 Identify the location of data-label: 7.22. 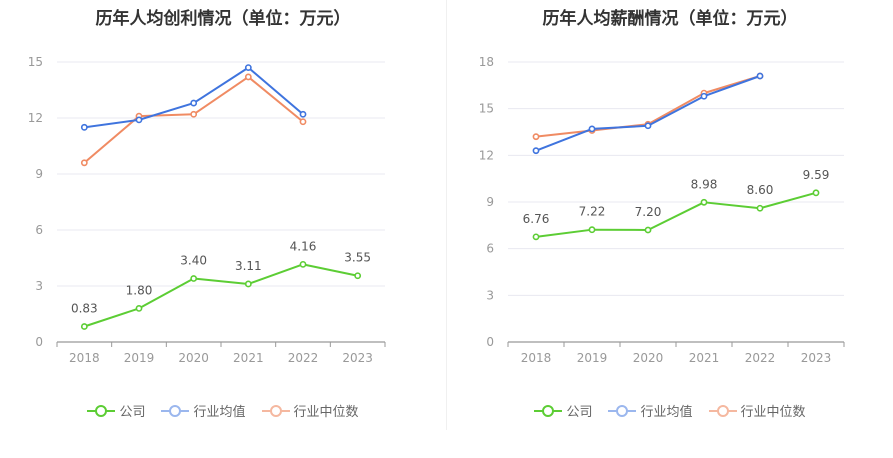
(592, 212).